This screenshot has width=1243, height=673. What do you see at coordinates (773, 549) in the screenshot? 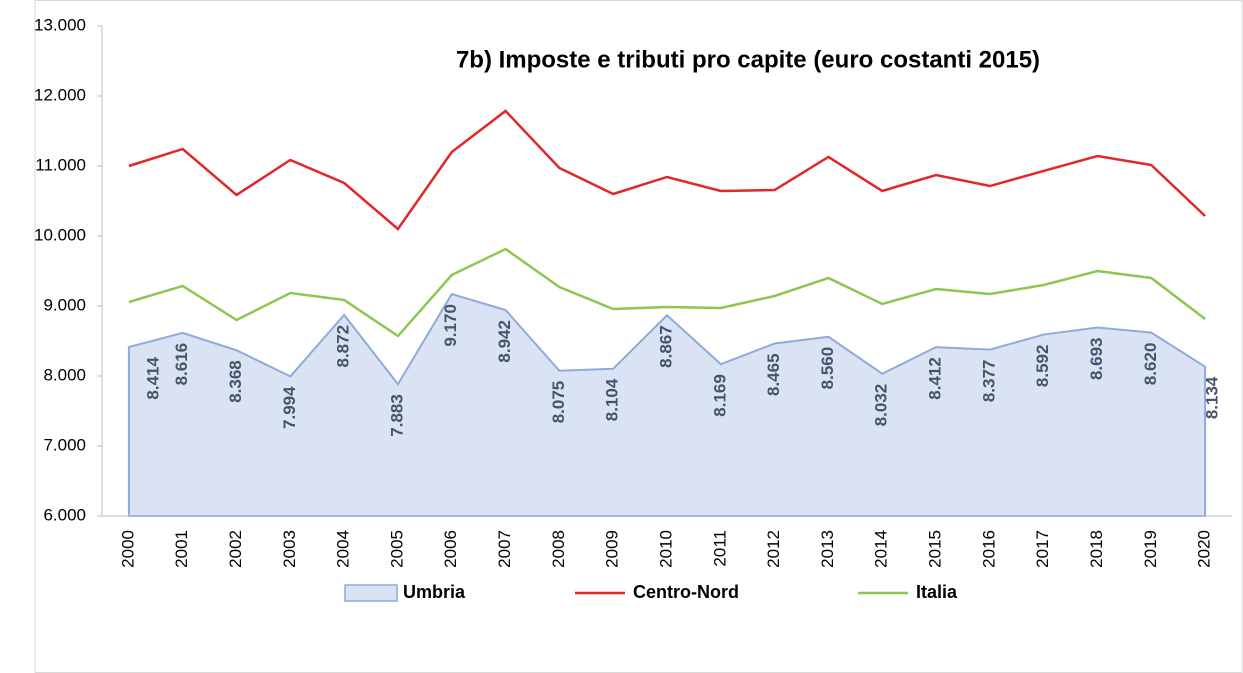
I see `x-tick-label: 2012` at bounding box center [773, 549].